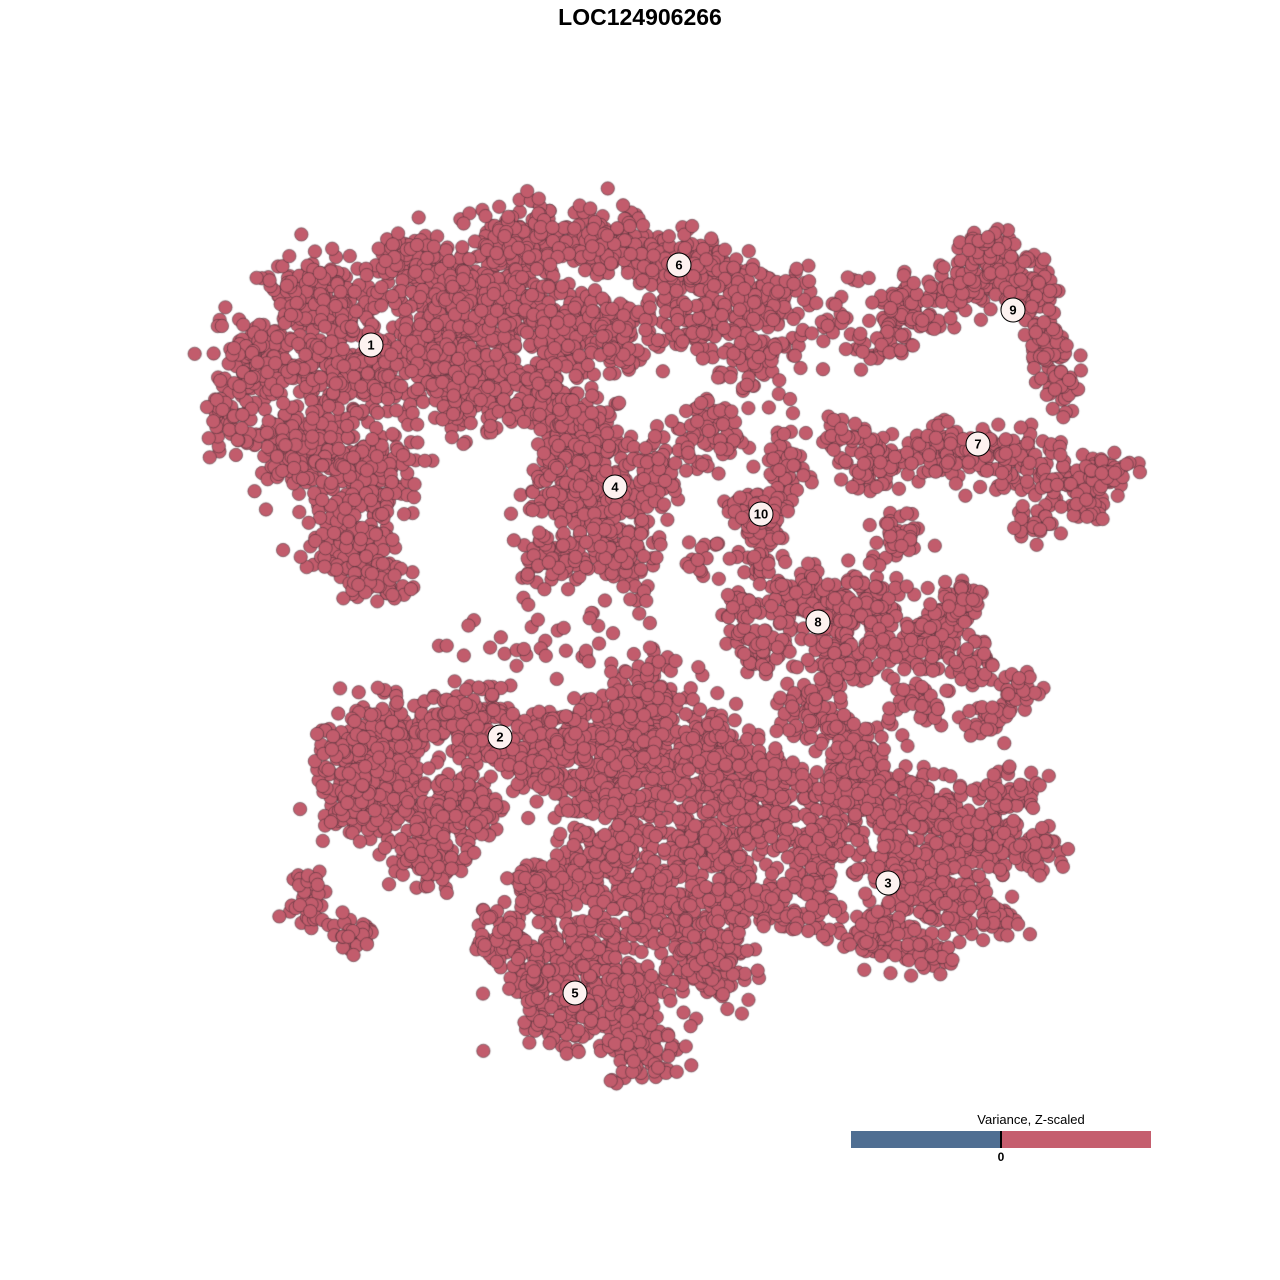 The image size is (1280, 1280). What do you see at coordinates (1031, 1119) in the screenshot?
I see `legend-title: Variance, Z-scaled` at bounding box center [1031, 1119].